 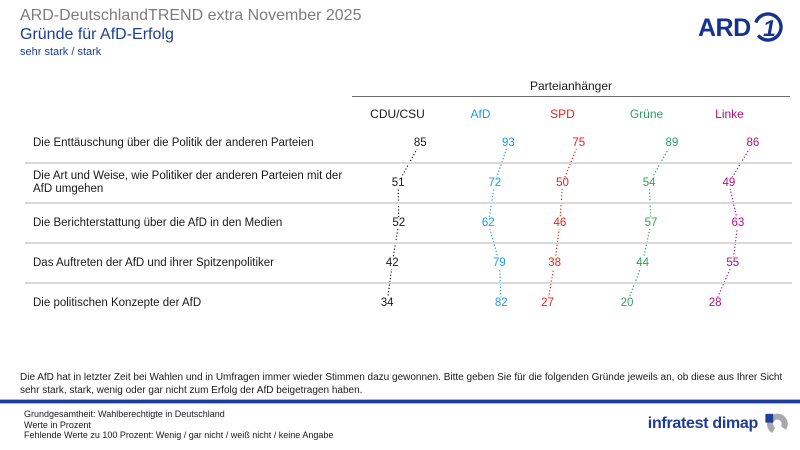 What do you see at coordinates (646, 114) in the screenshot?
I see `party-column-header: Grüne` at bounding box center [646, 114].